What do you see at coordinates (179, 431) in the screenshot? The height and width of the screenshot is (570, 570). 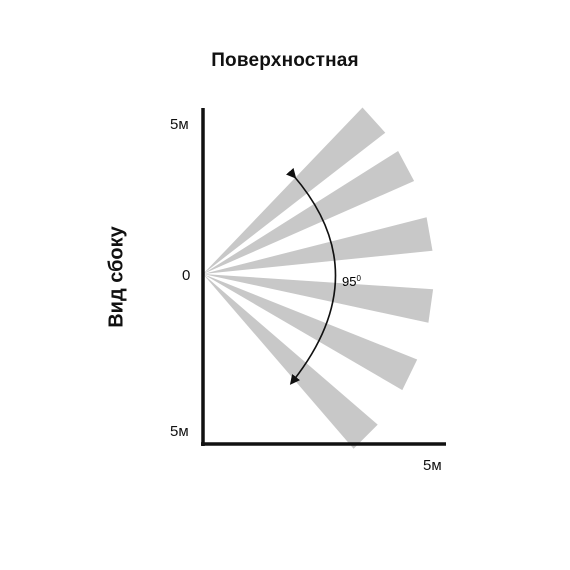 I see `y-axis-bottom-label: 5м` at bounding box center [179, 431].